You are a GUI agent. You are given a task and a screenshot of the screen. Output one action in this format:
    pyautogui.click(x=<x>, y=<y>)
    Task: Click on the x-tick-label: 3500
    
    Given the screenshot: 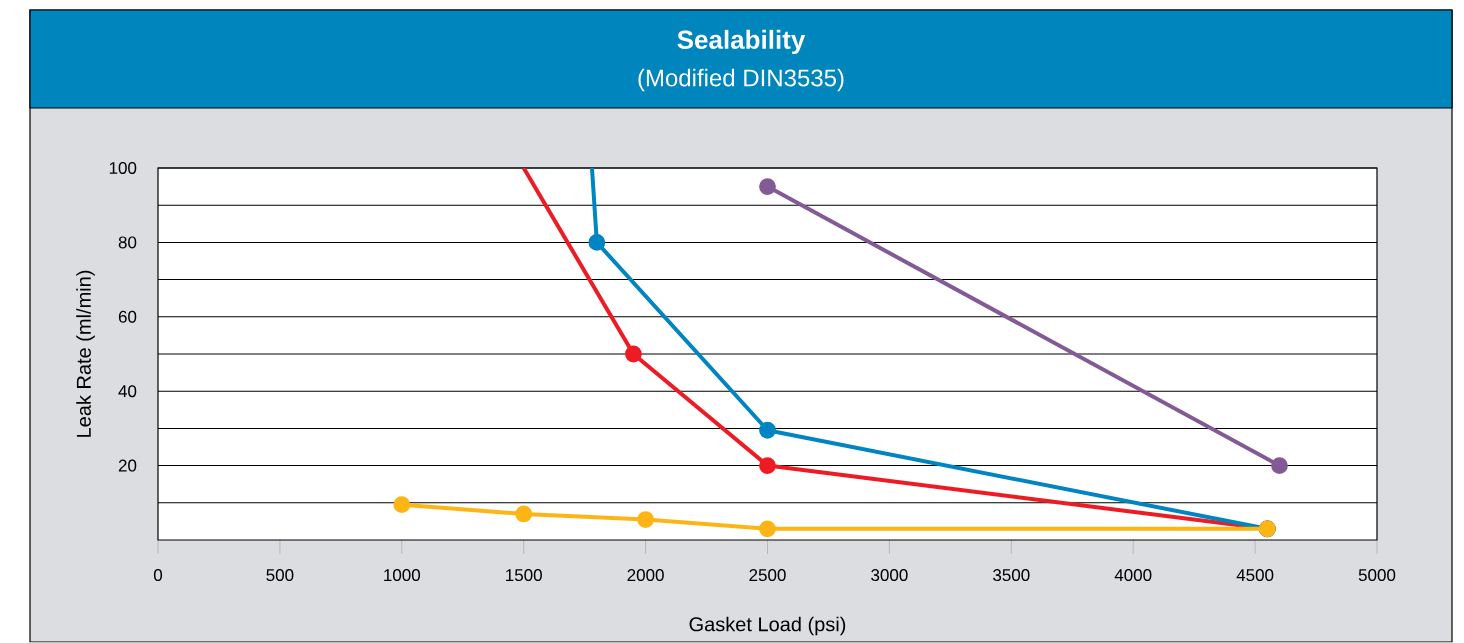 What is the action you would take?
    pyautogui.click(x=1011, y=575)
    